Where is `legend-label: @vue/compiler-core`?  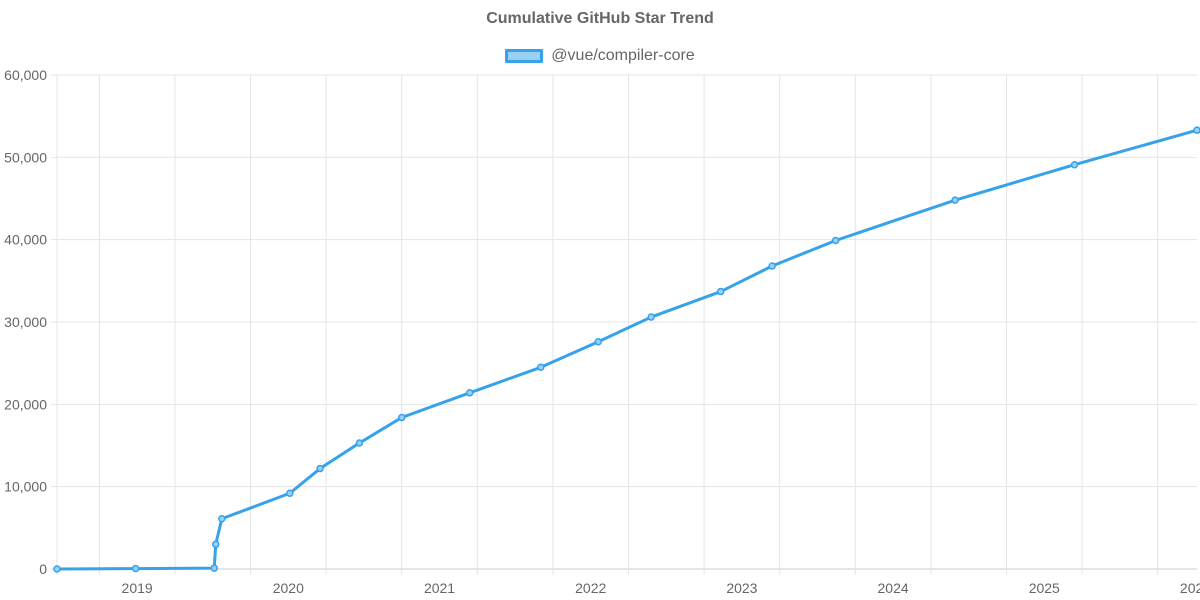
legend-label: @vue/compiler-core is located at coordinates (623, 55).